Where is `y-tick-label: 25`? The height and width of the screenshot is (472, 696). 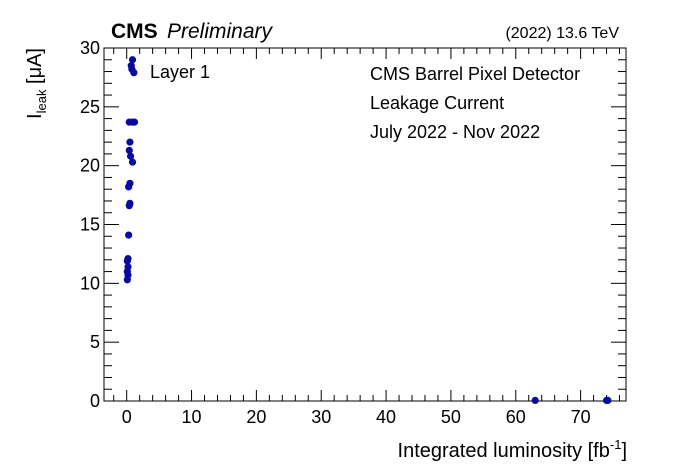 y-tick-label: 25 is located at coordinates (90, 107).